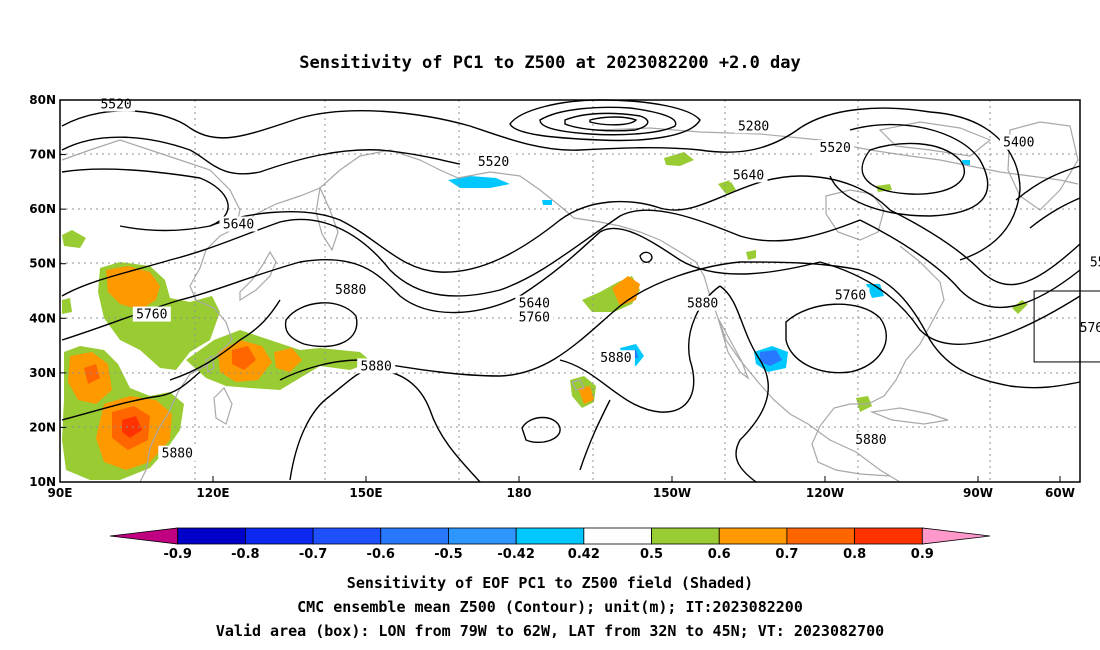 This screenshot has height=650, width=1100. I want to click on colorbar-label: -0.6, so click(381, 554).